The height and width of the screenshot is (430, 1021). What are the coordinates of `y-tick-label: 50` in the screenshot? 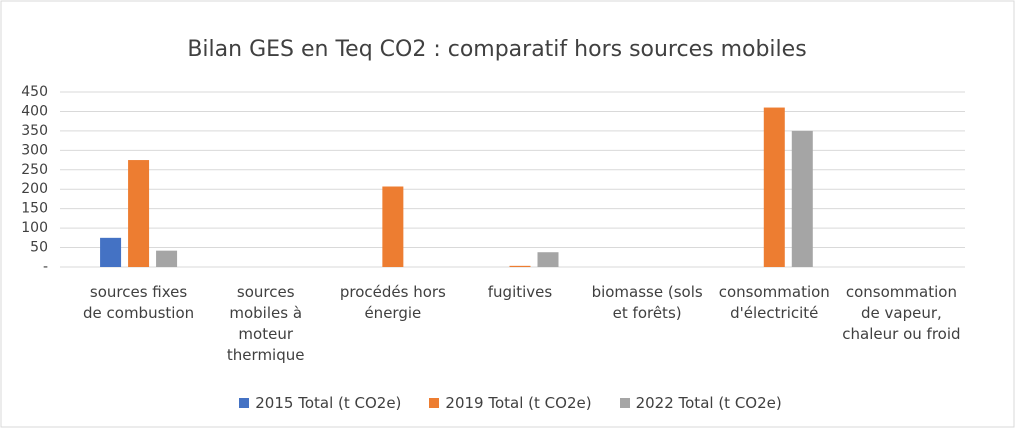 It's located at (39, 248).